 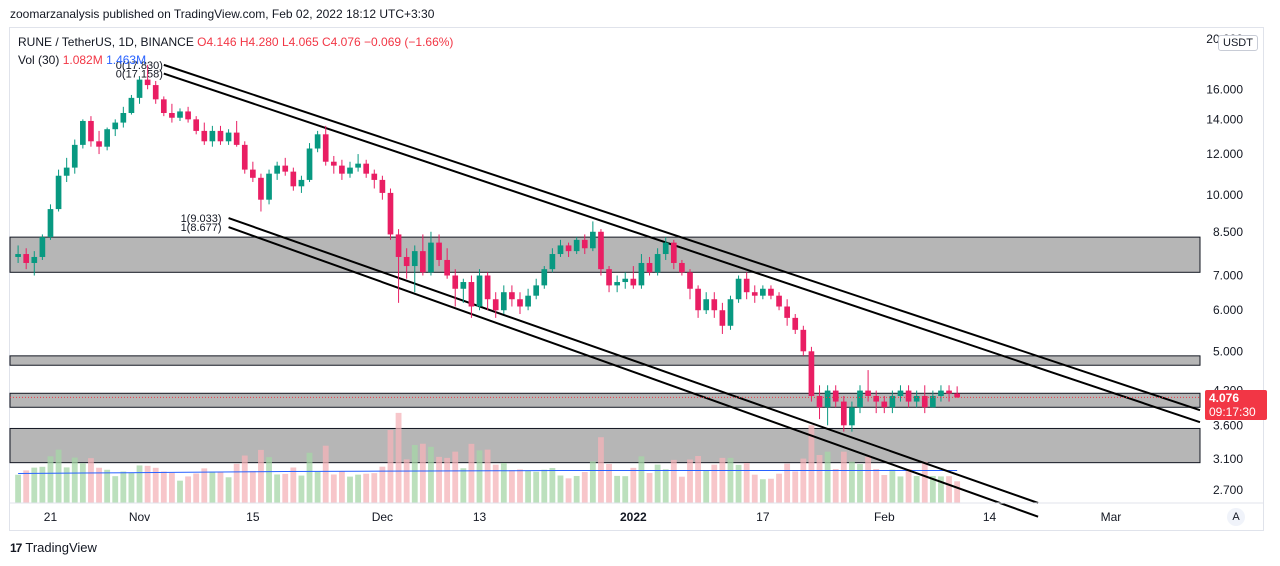 I want to click on time-axis-label: 15, so click(x=253, y=517).